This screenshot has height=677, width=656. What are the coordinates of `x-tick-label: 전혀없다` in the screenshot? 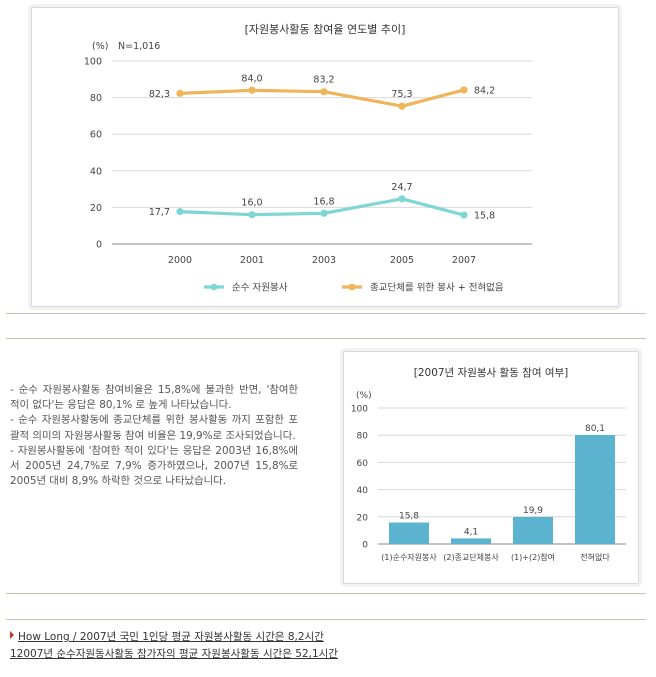 It's located at (595, 557).